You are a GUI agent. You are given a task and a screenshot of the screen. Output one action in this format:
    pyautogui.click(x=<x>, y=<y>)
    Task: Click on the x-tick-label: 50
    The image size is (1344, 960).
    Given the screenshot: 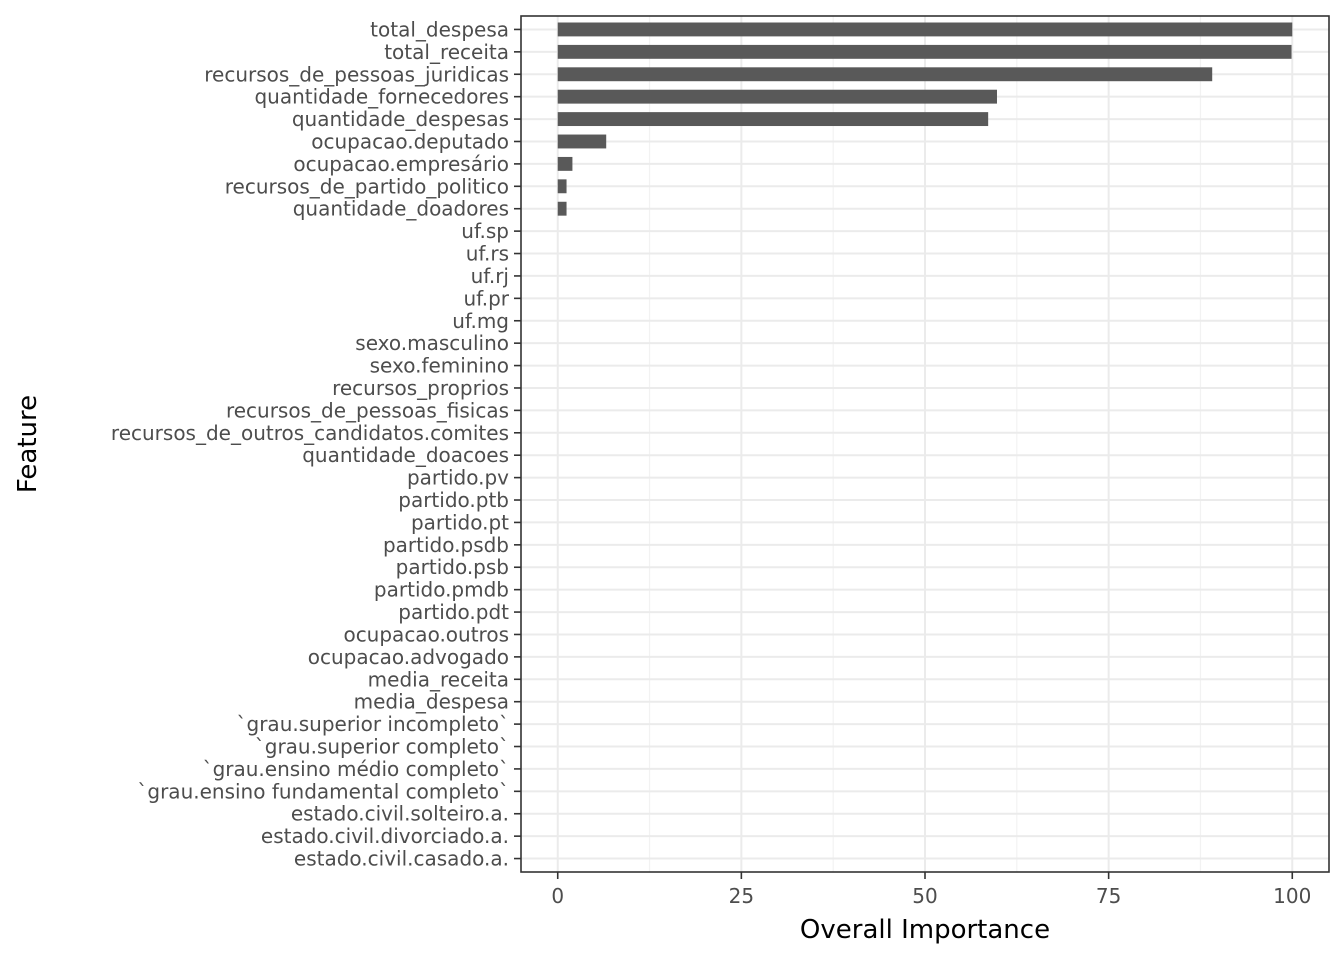 What is the action you would take?
    pyautogui.click(x=924, y=896)
    